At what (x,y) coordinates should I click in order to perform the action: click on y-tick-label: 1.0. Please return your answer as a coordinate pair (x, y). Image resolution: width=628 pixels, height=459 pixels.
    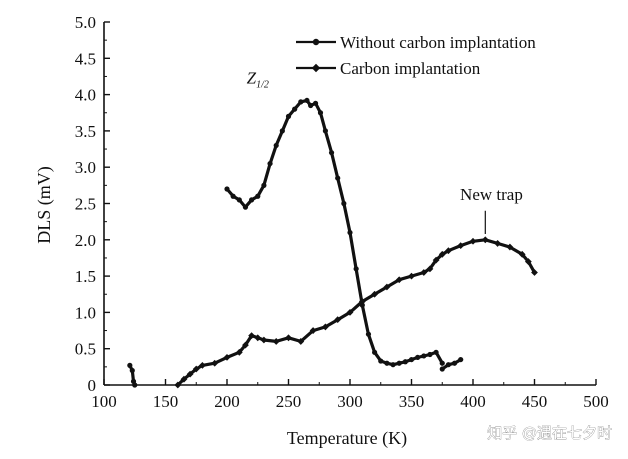
    Looking at the image, I should click on (85, 312).